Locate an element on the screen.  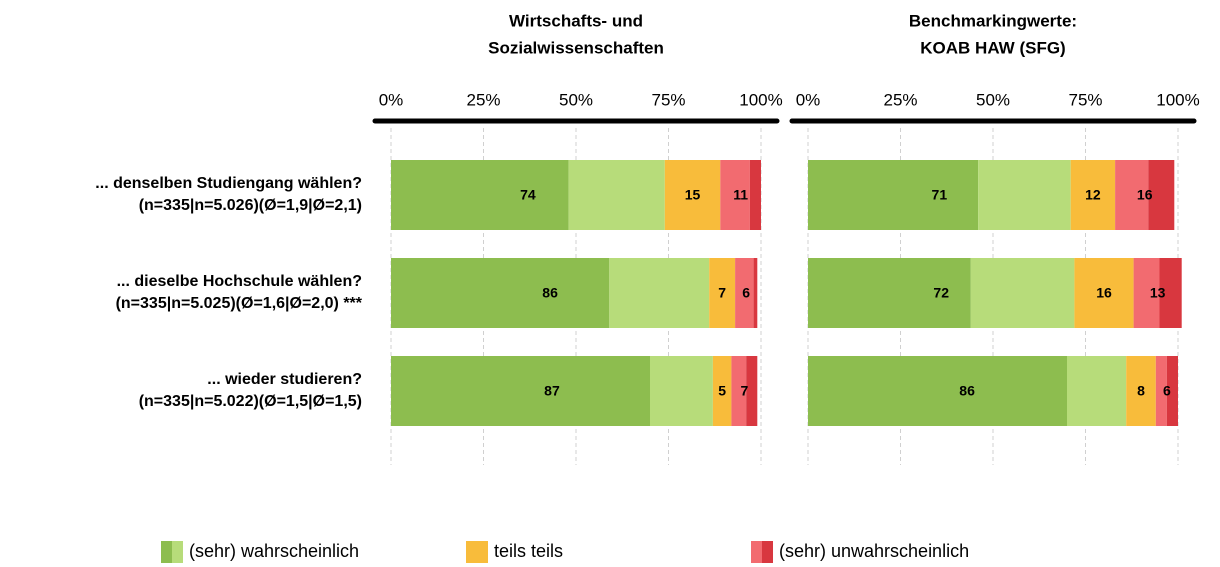
value-label: 74 is located at coordinates (528, 195).